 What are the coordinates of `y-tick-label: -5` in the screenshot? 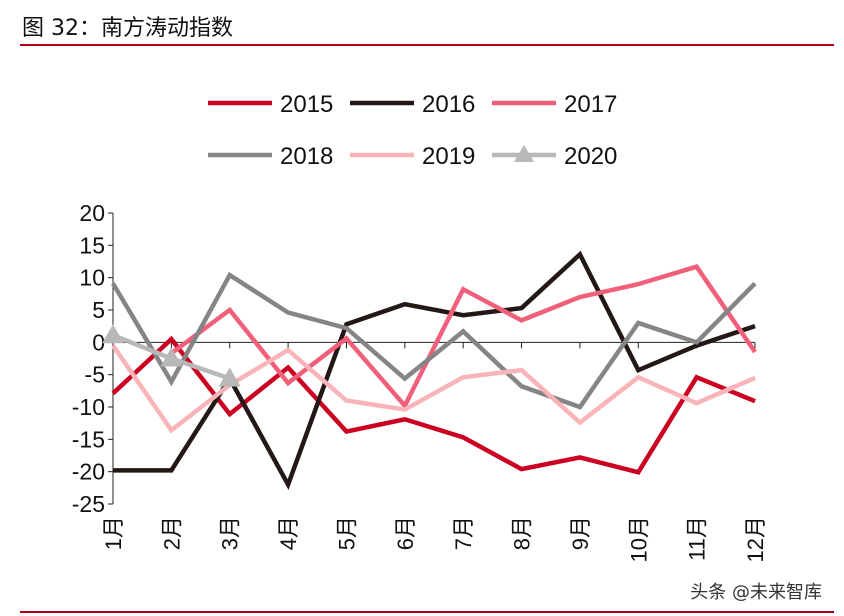 It's located at (95, 375).